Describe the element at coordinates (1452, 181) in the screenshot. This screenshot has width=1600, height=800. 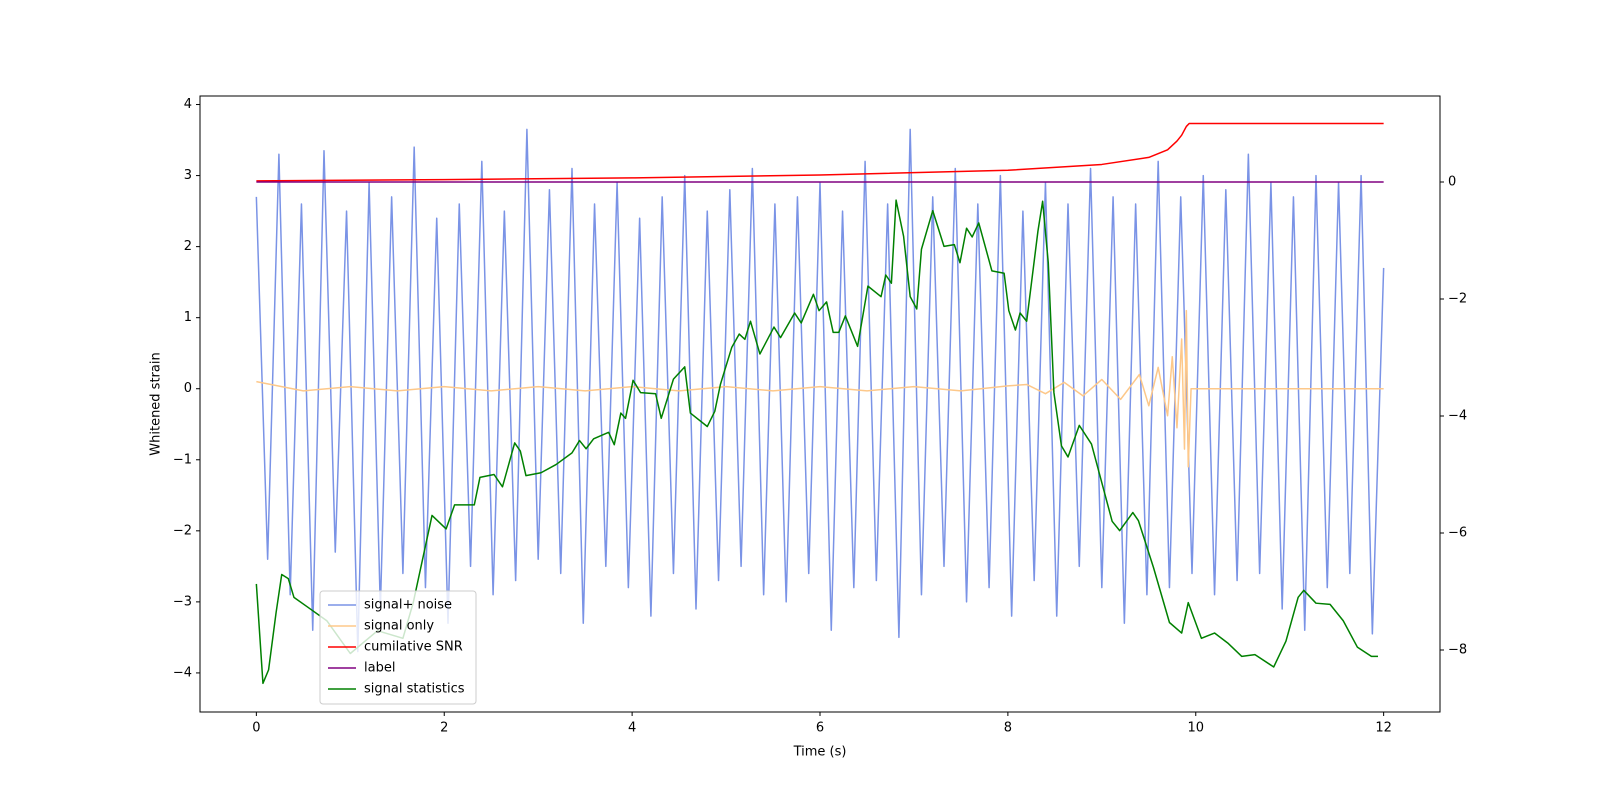
I see `y2-tick-label: 0` at that location.